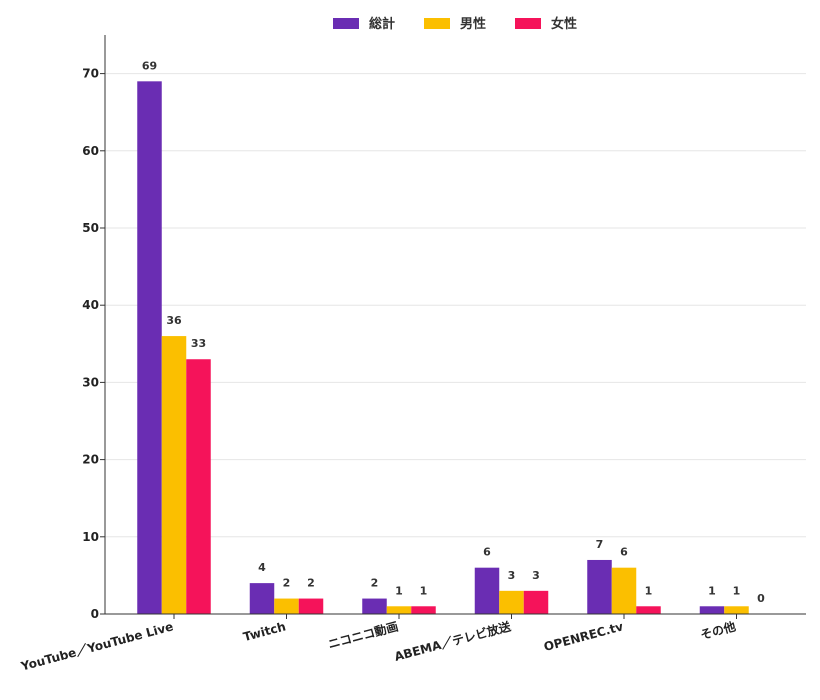  What do you see at coordinates (95, 614) in the screenshot?
I see `y-tick-label: 0` at bounding box center [95, 614].